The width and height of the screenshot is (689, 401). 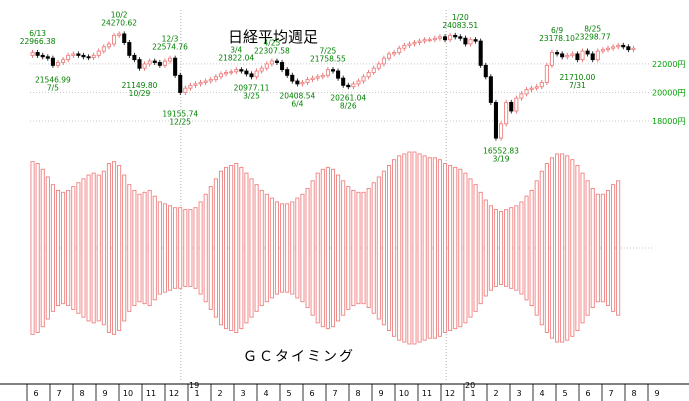 I want to click on month-label: 9, so click(x=104, y=393).